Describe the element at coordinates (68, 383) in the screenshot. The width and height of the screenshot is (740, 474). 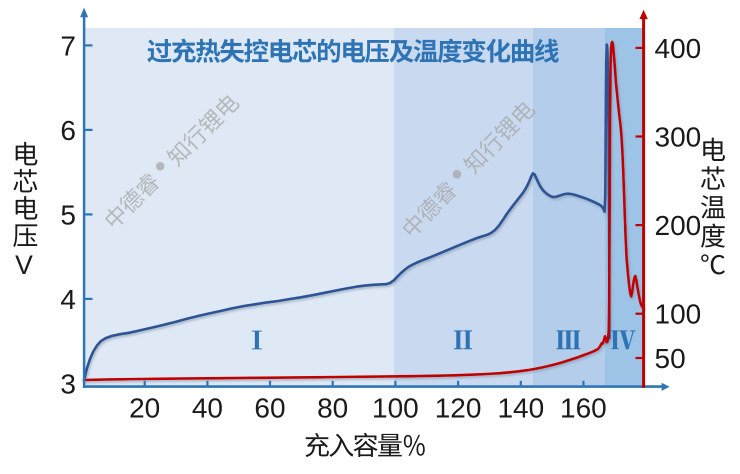
I see `svg-text: 3` at that location.